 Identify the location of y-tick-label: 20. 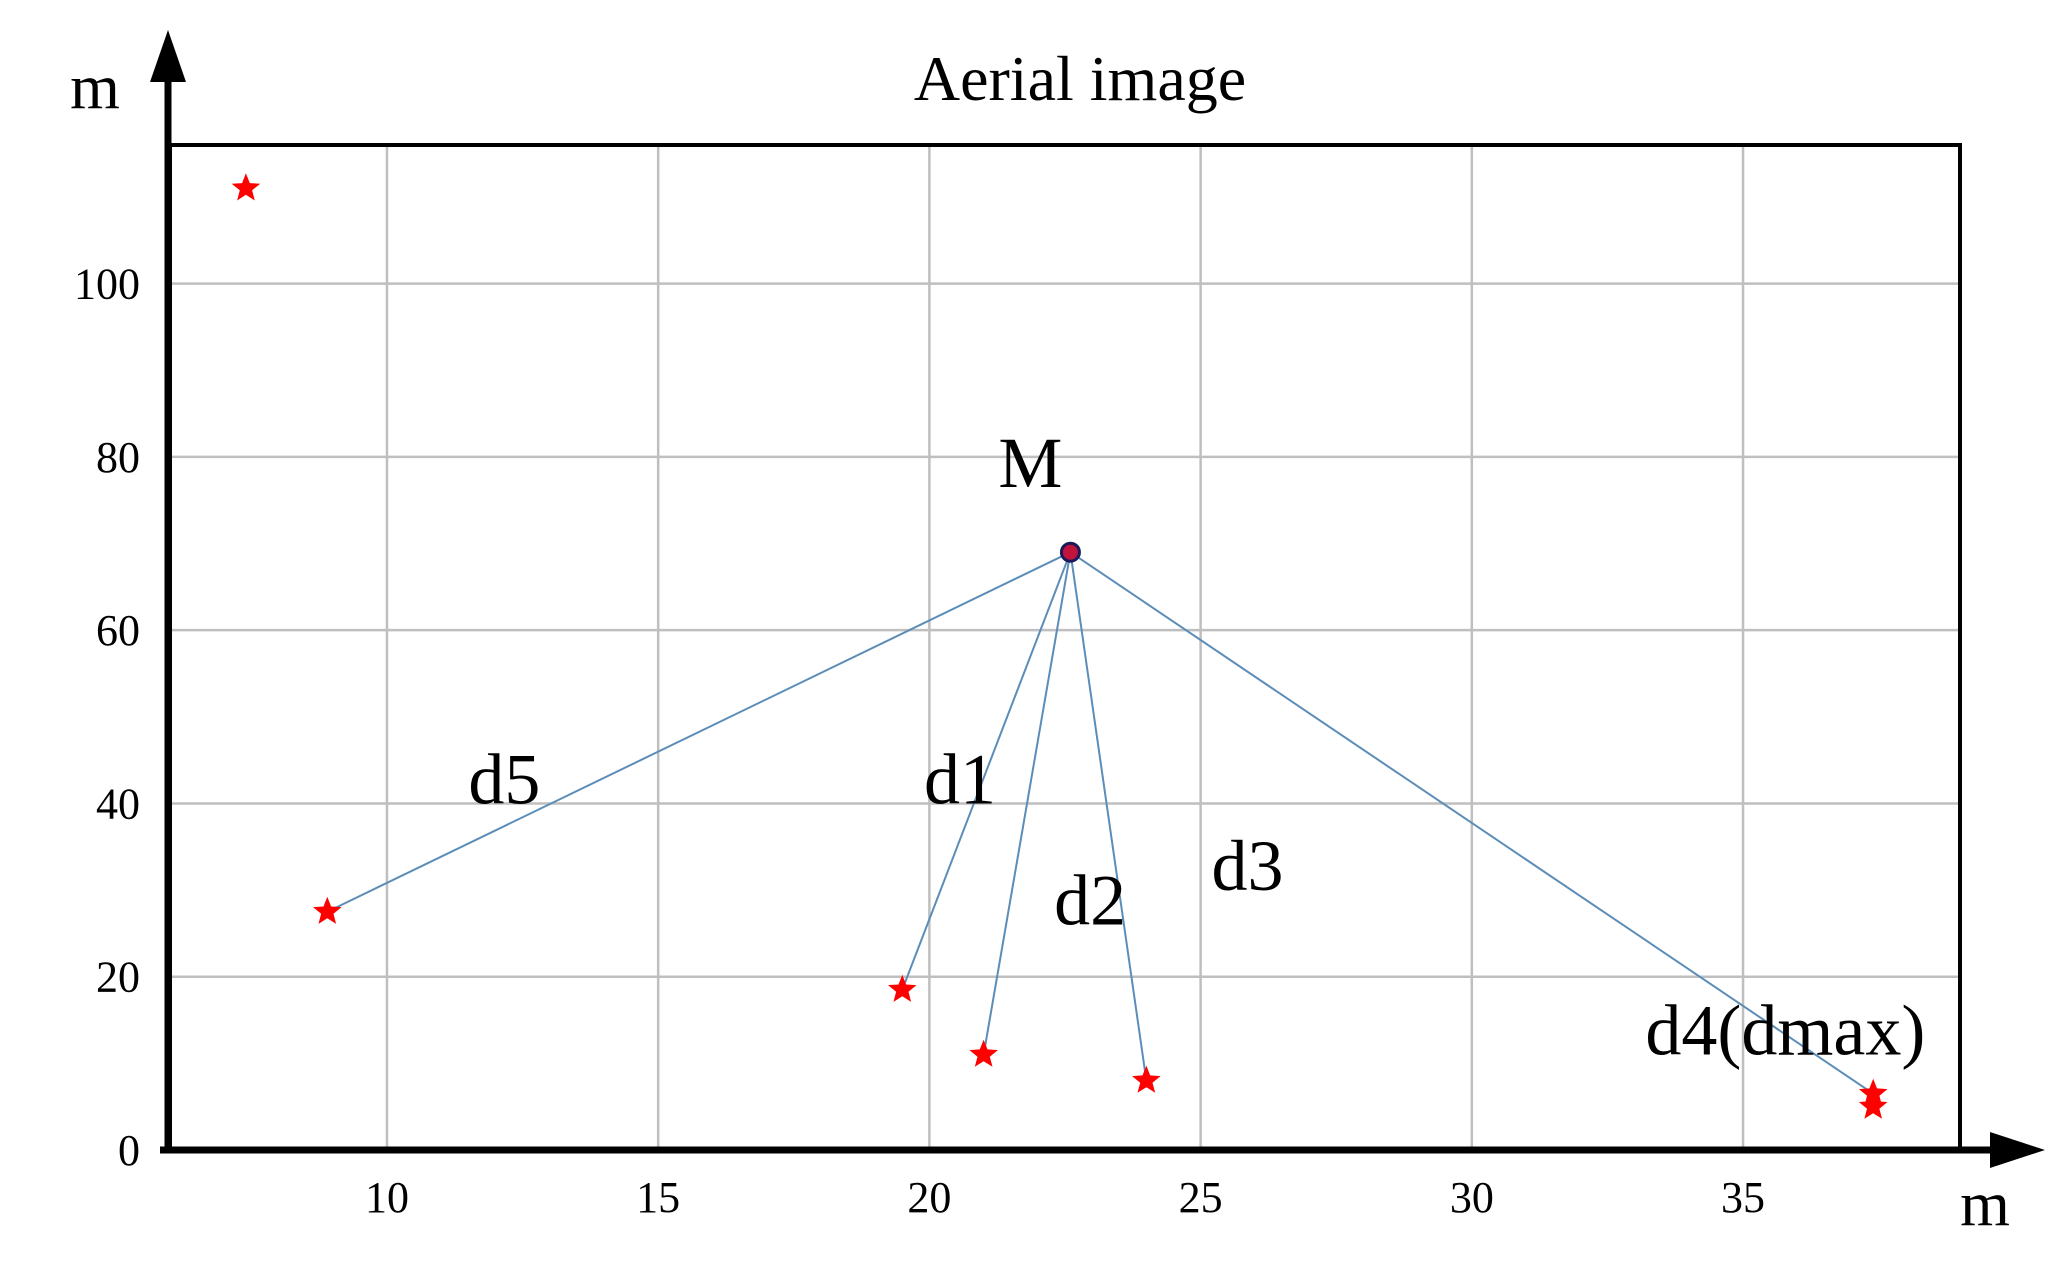
(118, 977).